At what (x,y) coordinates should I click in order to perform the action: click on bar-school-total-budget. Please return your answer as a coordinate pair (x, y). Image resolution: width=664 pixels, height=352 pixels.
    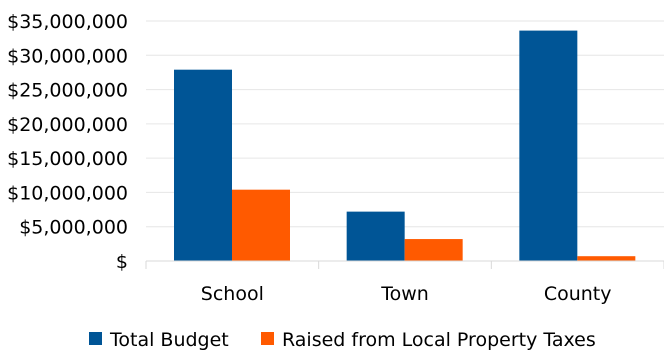
    Looking at the image, I should click on (203, 165).